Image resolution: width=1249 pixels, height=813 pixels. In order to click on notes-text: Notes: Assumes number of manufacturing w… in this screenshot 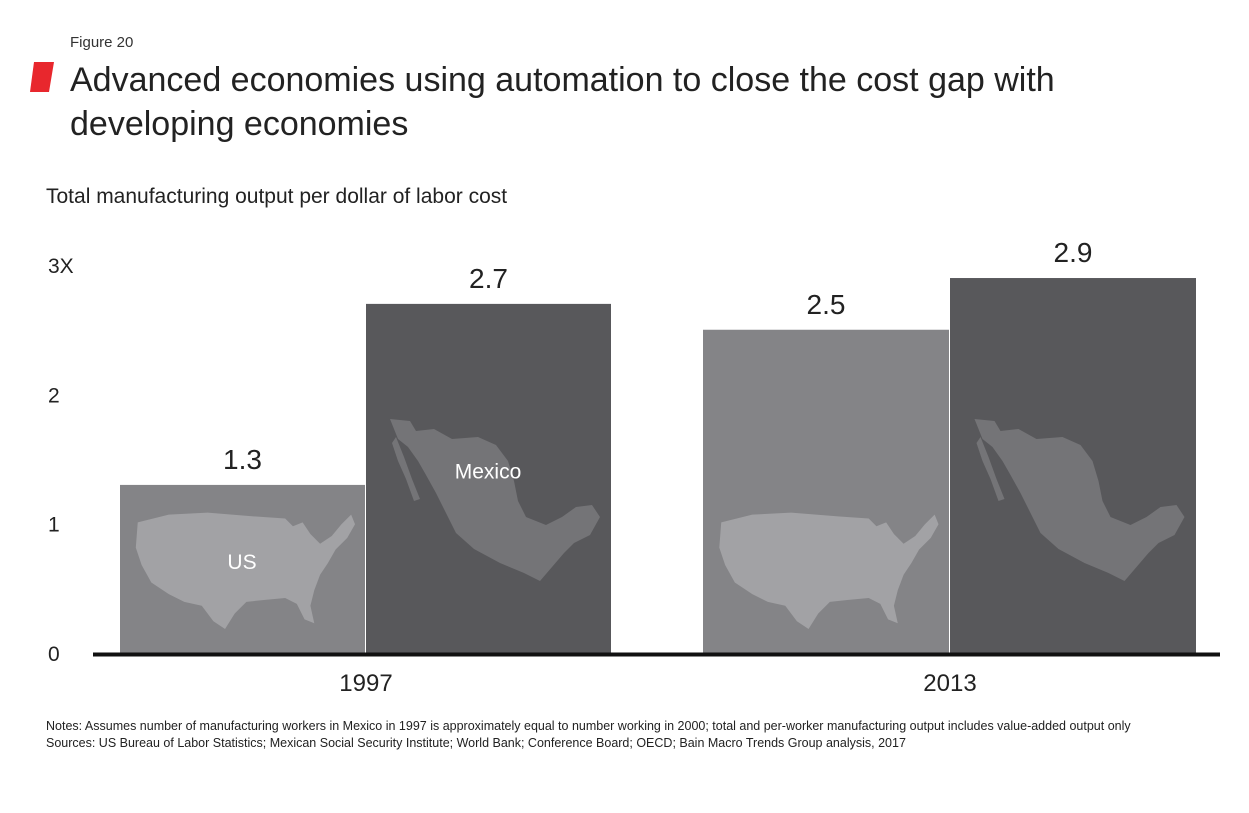, I will do `click(588, 726)`.